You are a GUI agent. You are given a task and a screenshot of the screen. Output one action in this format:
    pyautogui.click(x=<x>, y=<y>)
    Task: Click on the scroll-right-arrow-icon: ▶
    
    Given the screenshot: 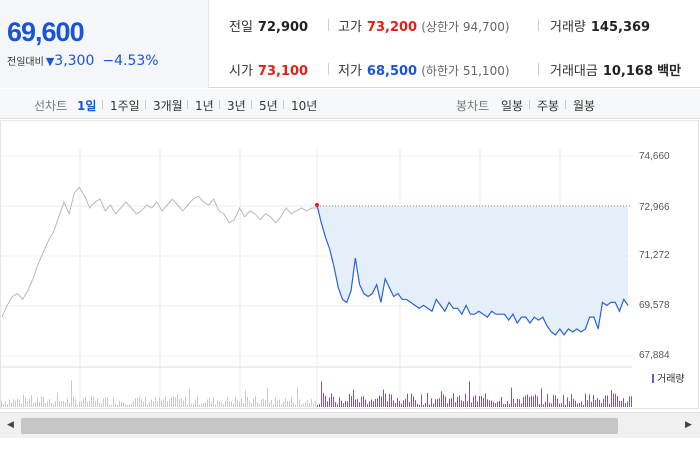 What is the action you would take?
    pyautogui.click(x=688, y=425)
    